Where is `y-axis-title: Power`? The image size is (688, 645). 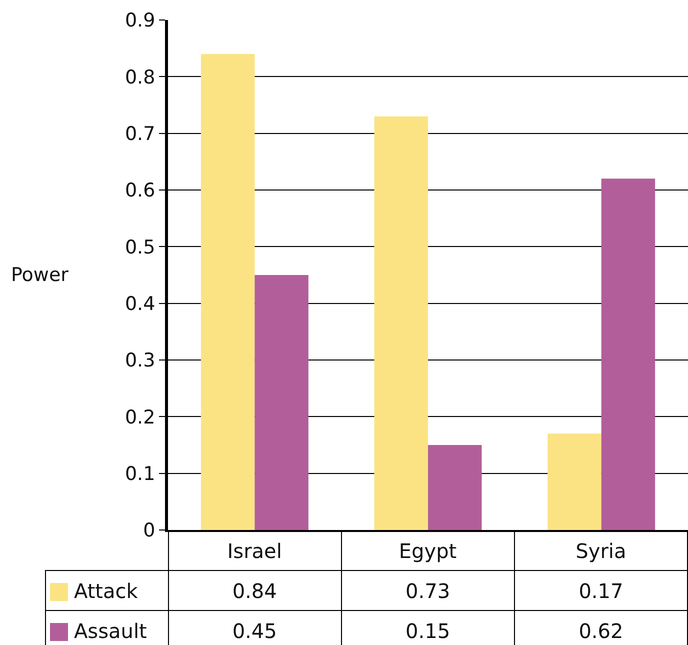 y-axis-title: Power is located at coordinates (40, 275).